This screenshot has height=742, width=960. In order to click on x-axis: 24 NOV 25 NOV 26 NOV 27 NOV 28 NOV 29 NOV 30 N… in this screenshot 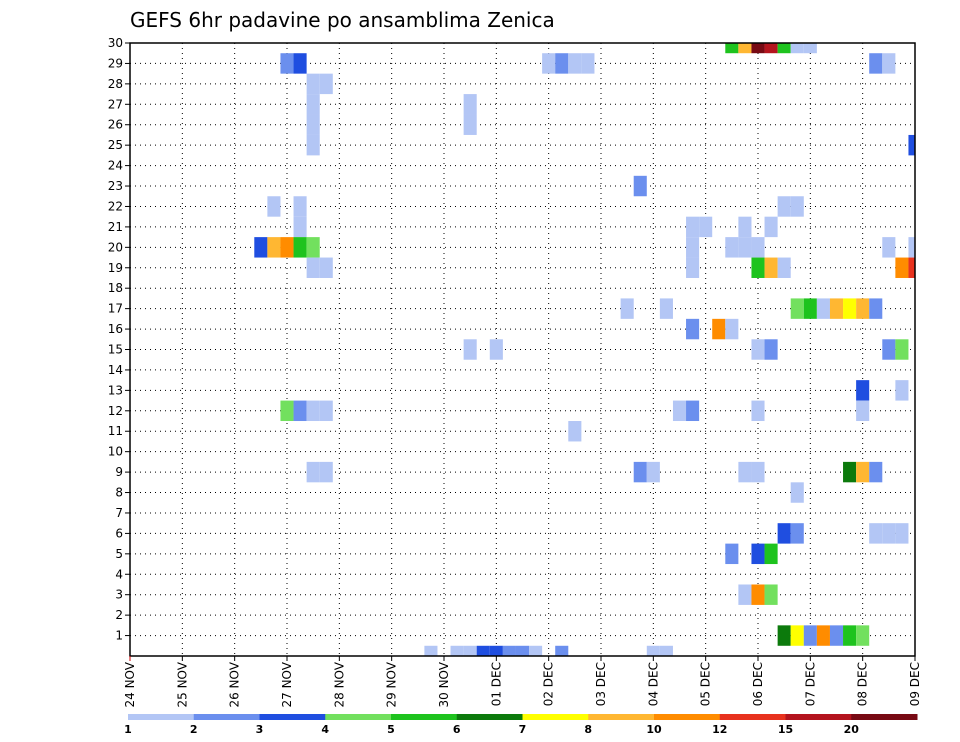, I will do `click(522, 682)`.